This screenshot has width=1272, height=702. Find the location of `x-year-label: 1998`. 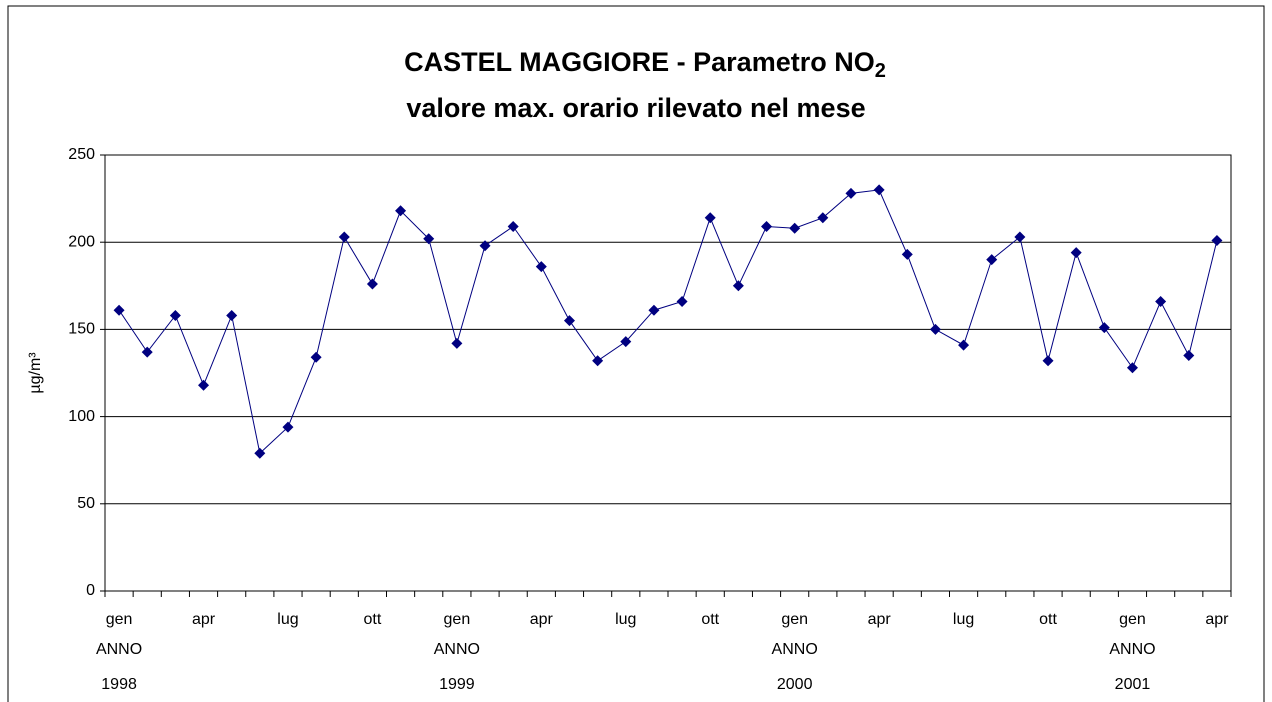

x-year-label: 1998 is located at coordinates (119, 684).